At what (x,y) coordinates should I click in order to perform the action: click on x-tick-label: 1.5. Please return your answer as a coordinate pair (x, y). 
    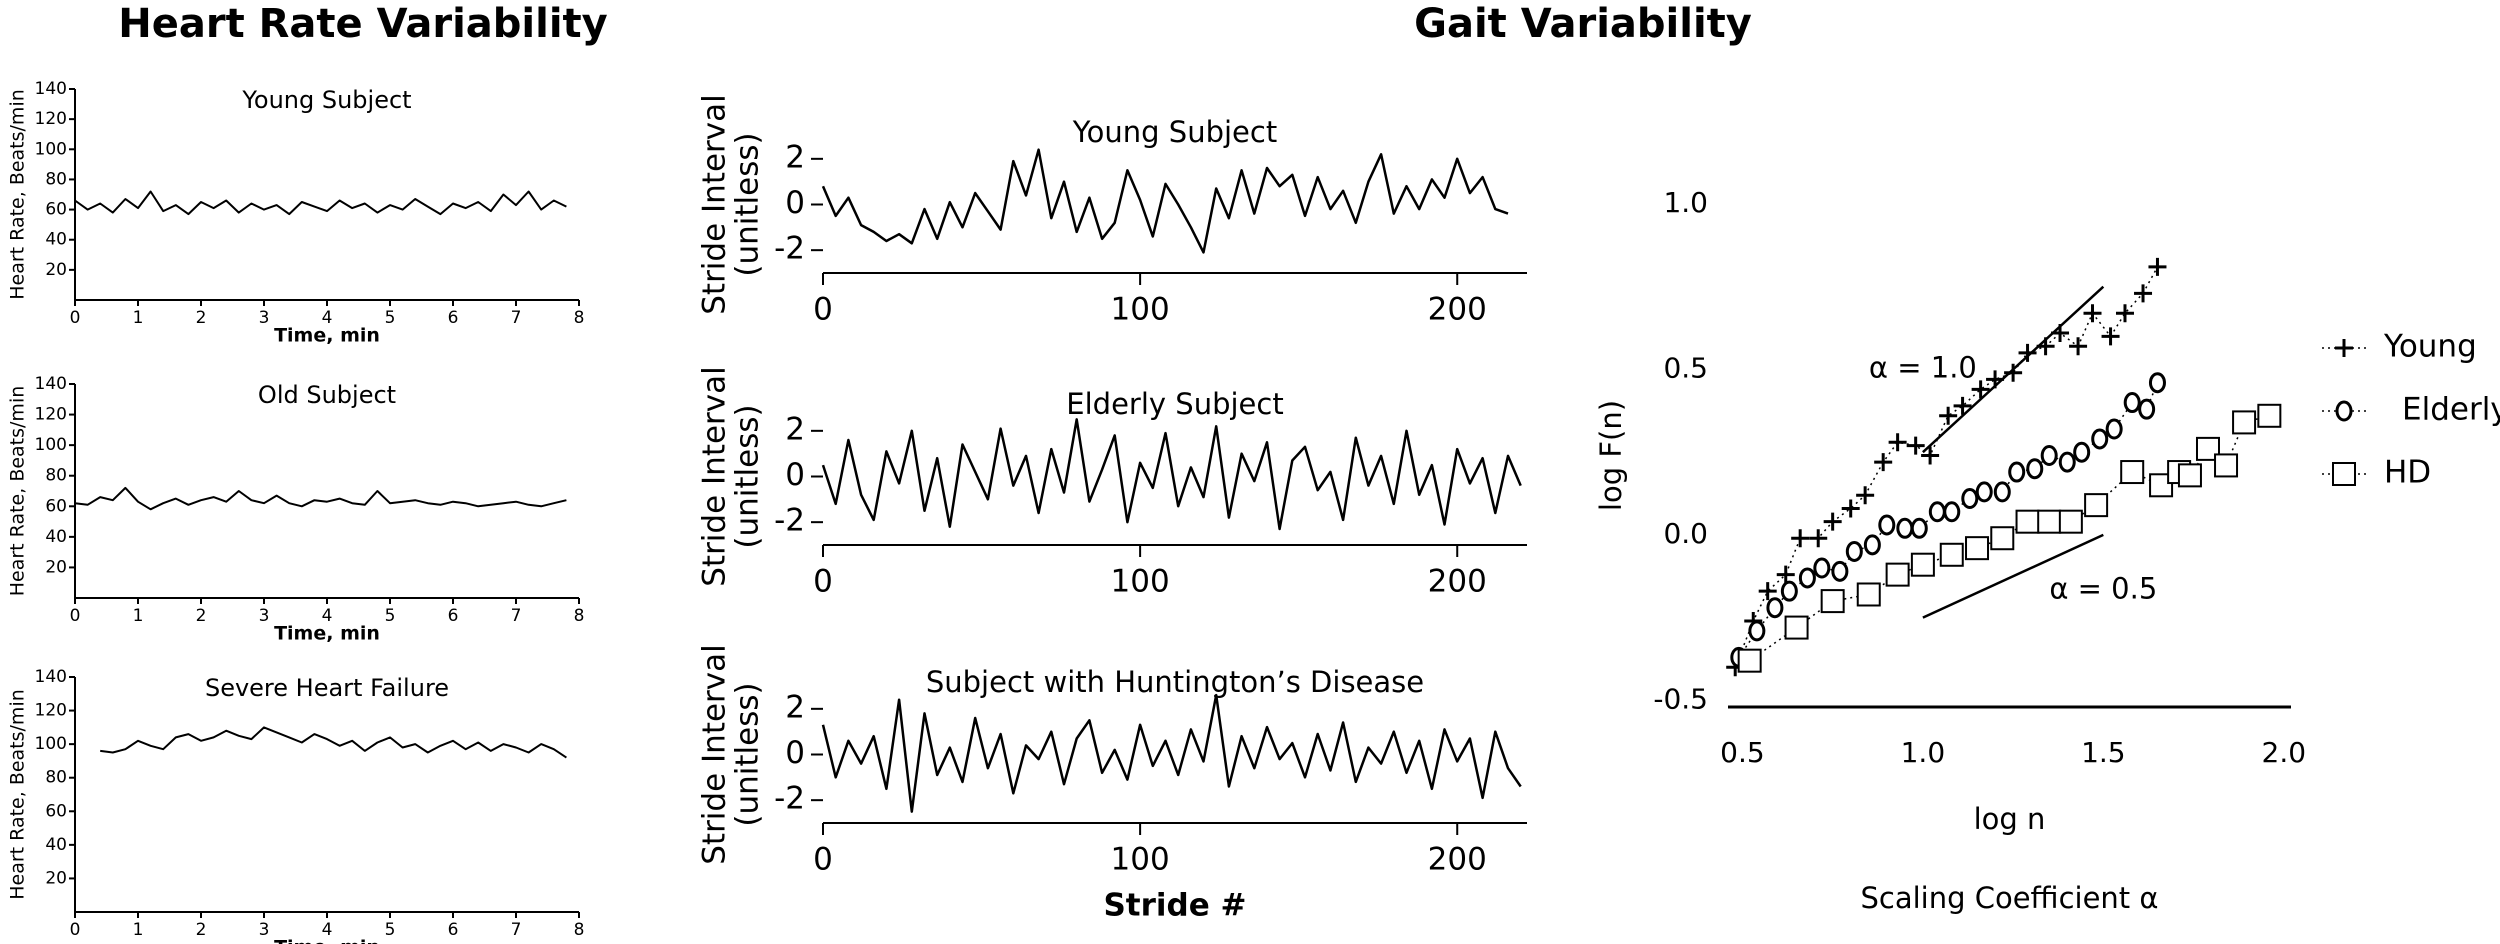
    Looking at the image, I should click on (2103, 752).